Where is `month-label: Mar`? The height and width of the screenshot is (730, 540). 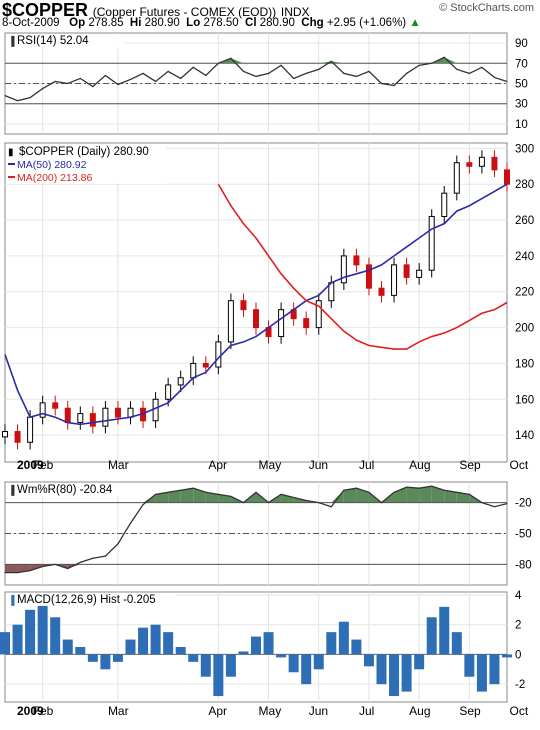 month-label: Mar is located at coordinates (118, 711).